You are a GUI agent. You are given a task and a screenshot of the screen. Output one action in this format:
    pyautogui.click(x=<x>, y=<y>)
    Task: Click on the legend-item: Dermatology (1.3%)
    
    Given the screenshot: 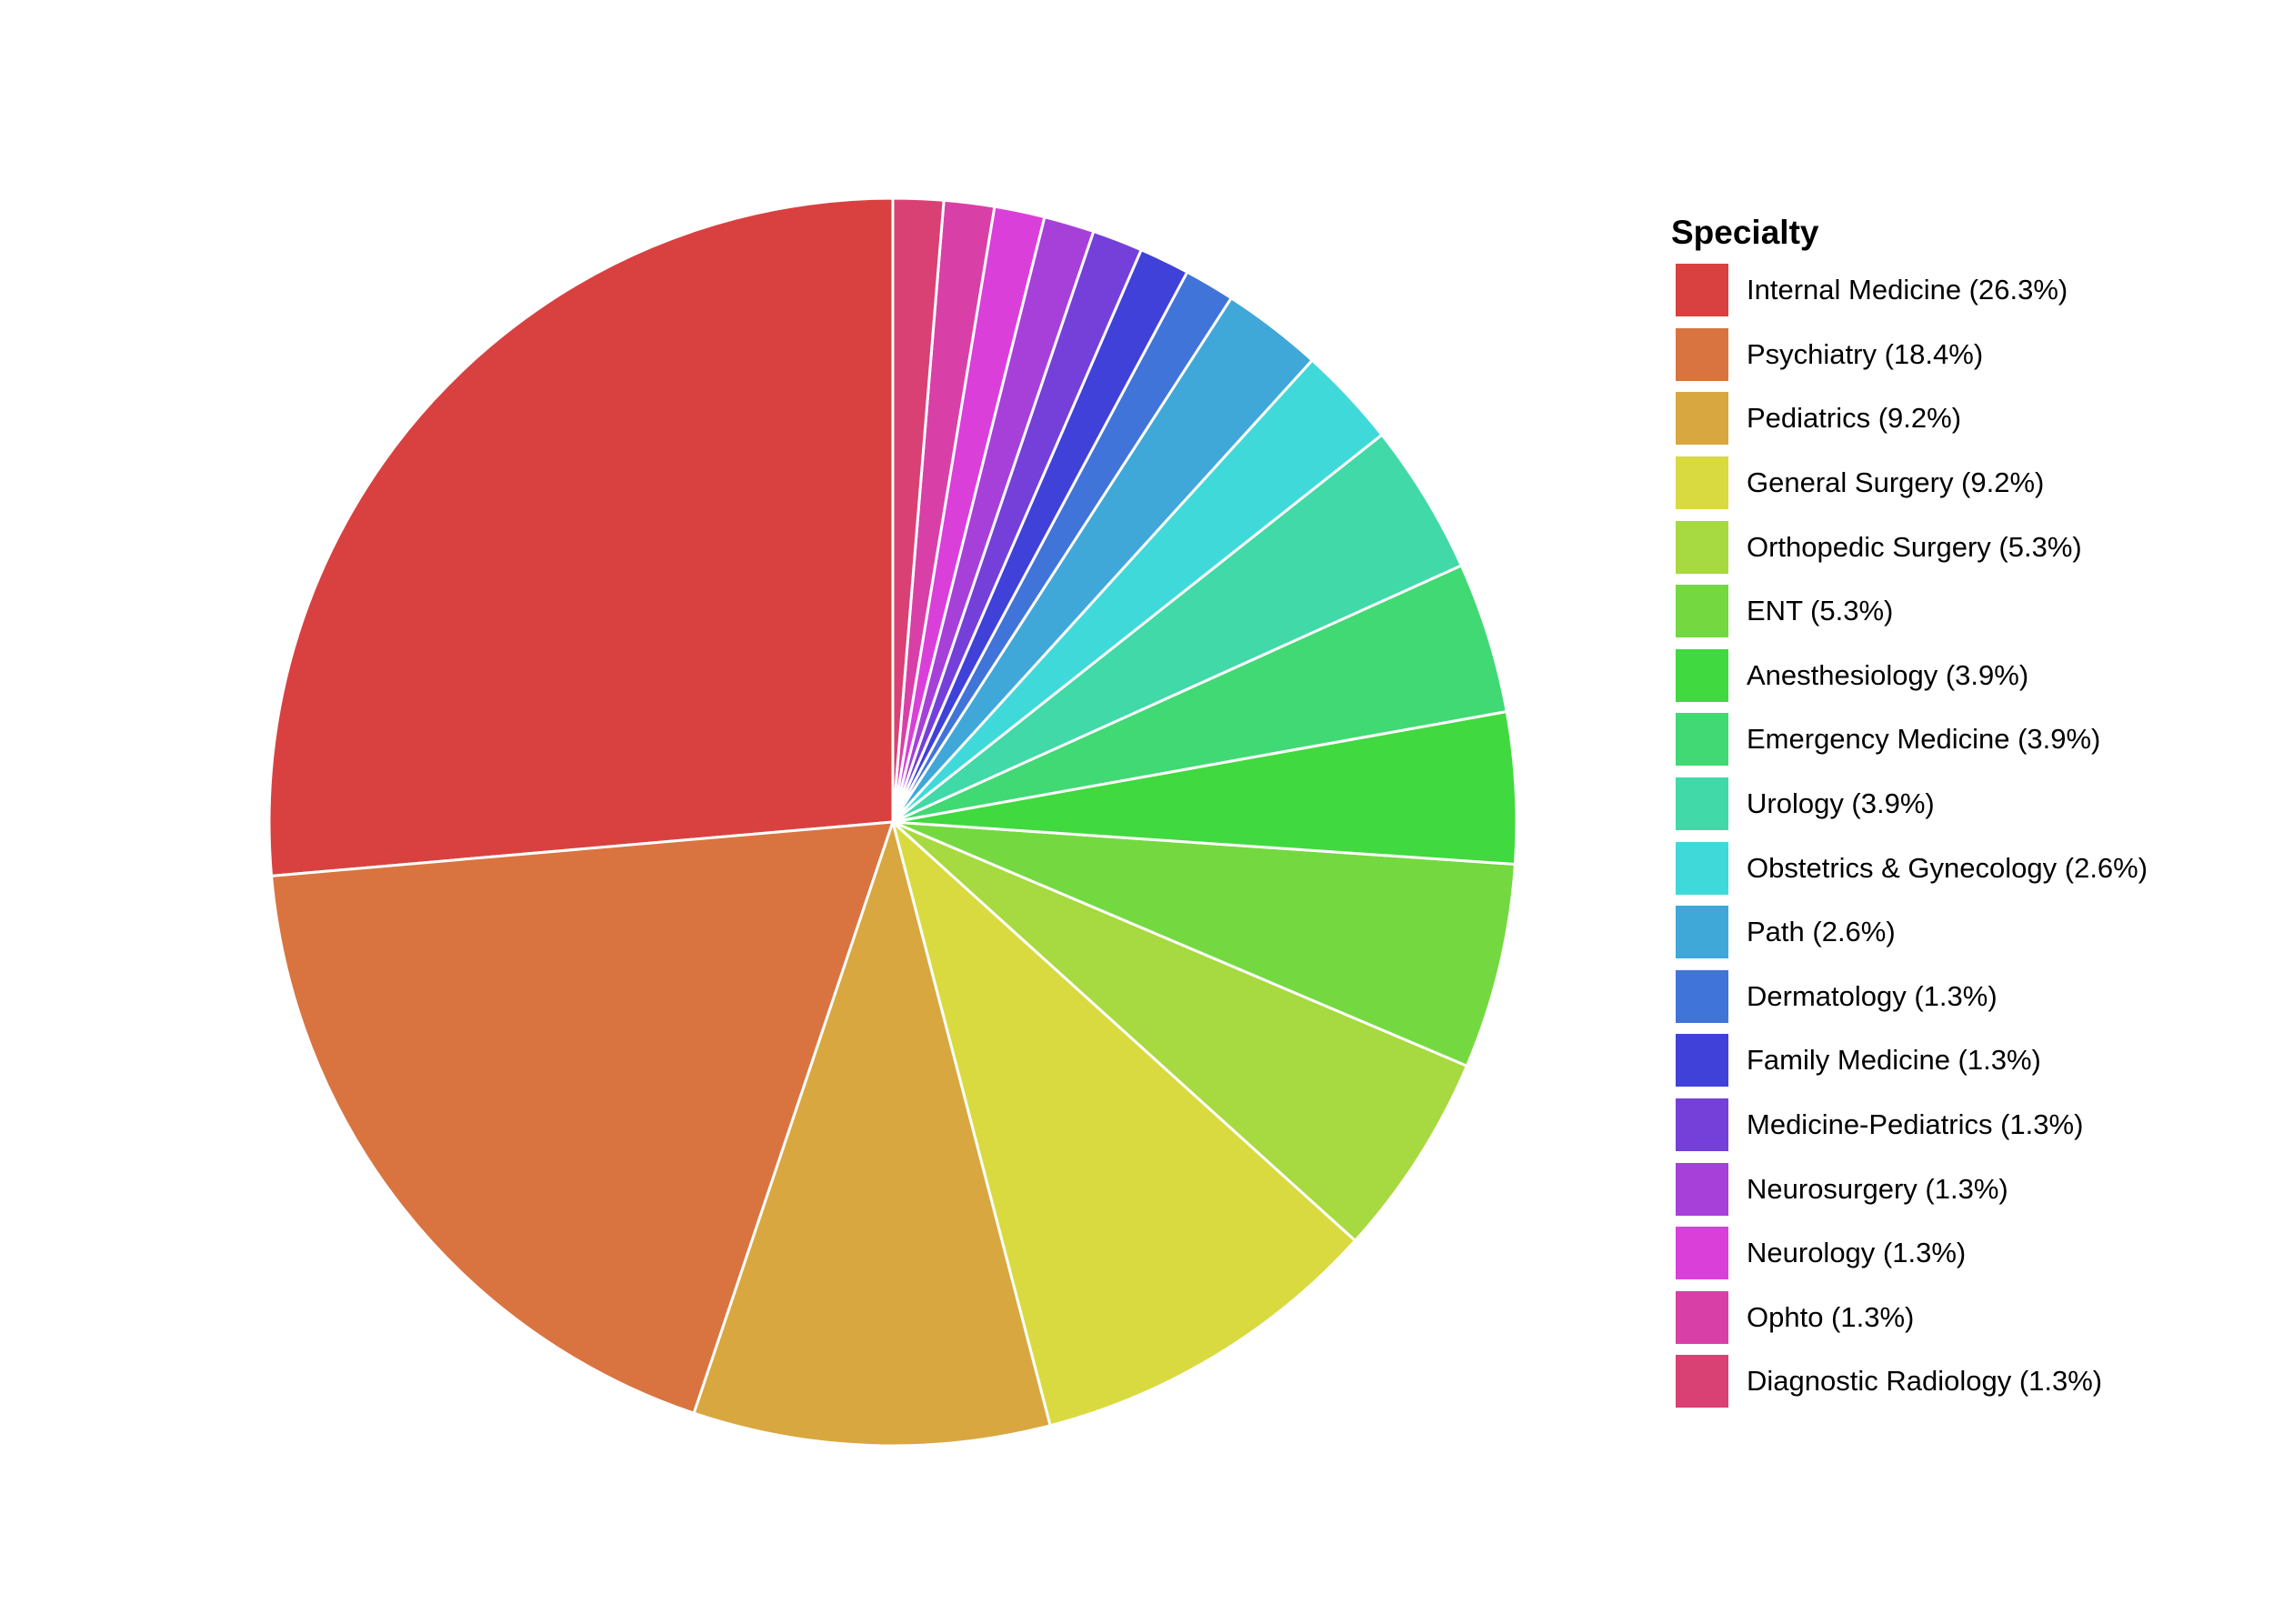 What is the action you would take?
    pyautogui.click(x=1910, y=997)
    